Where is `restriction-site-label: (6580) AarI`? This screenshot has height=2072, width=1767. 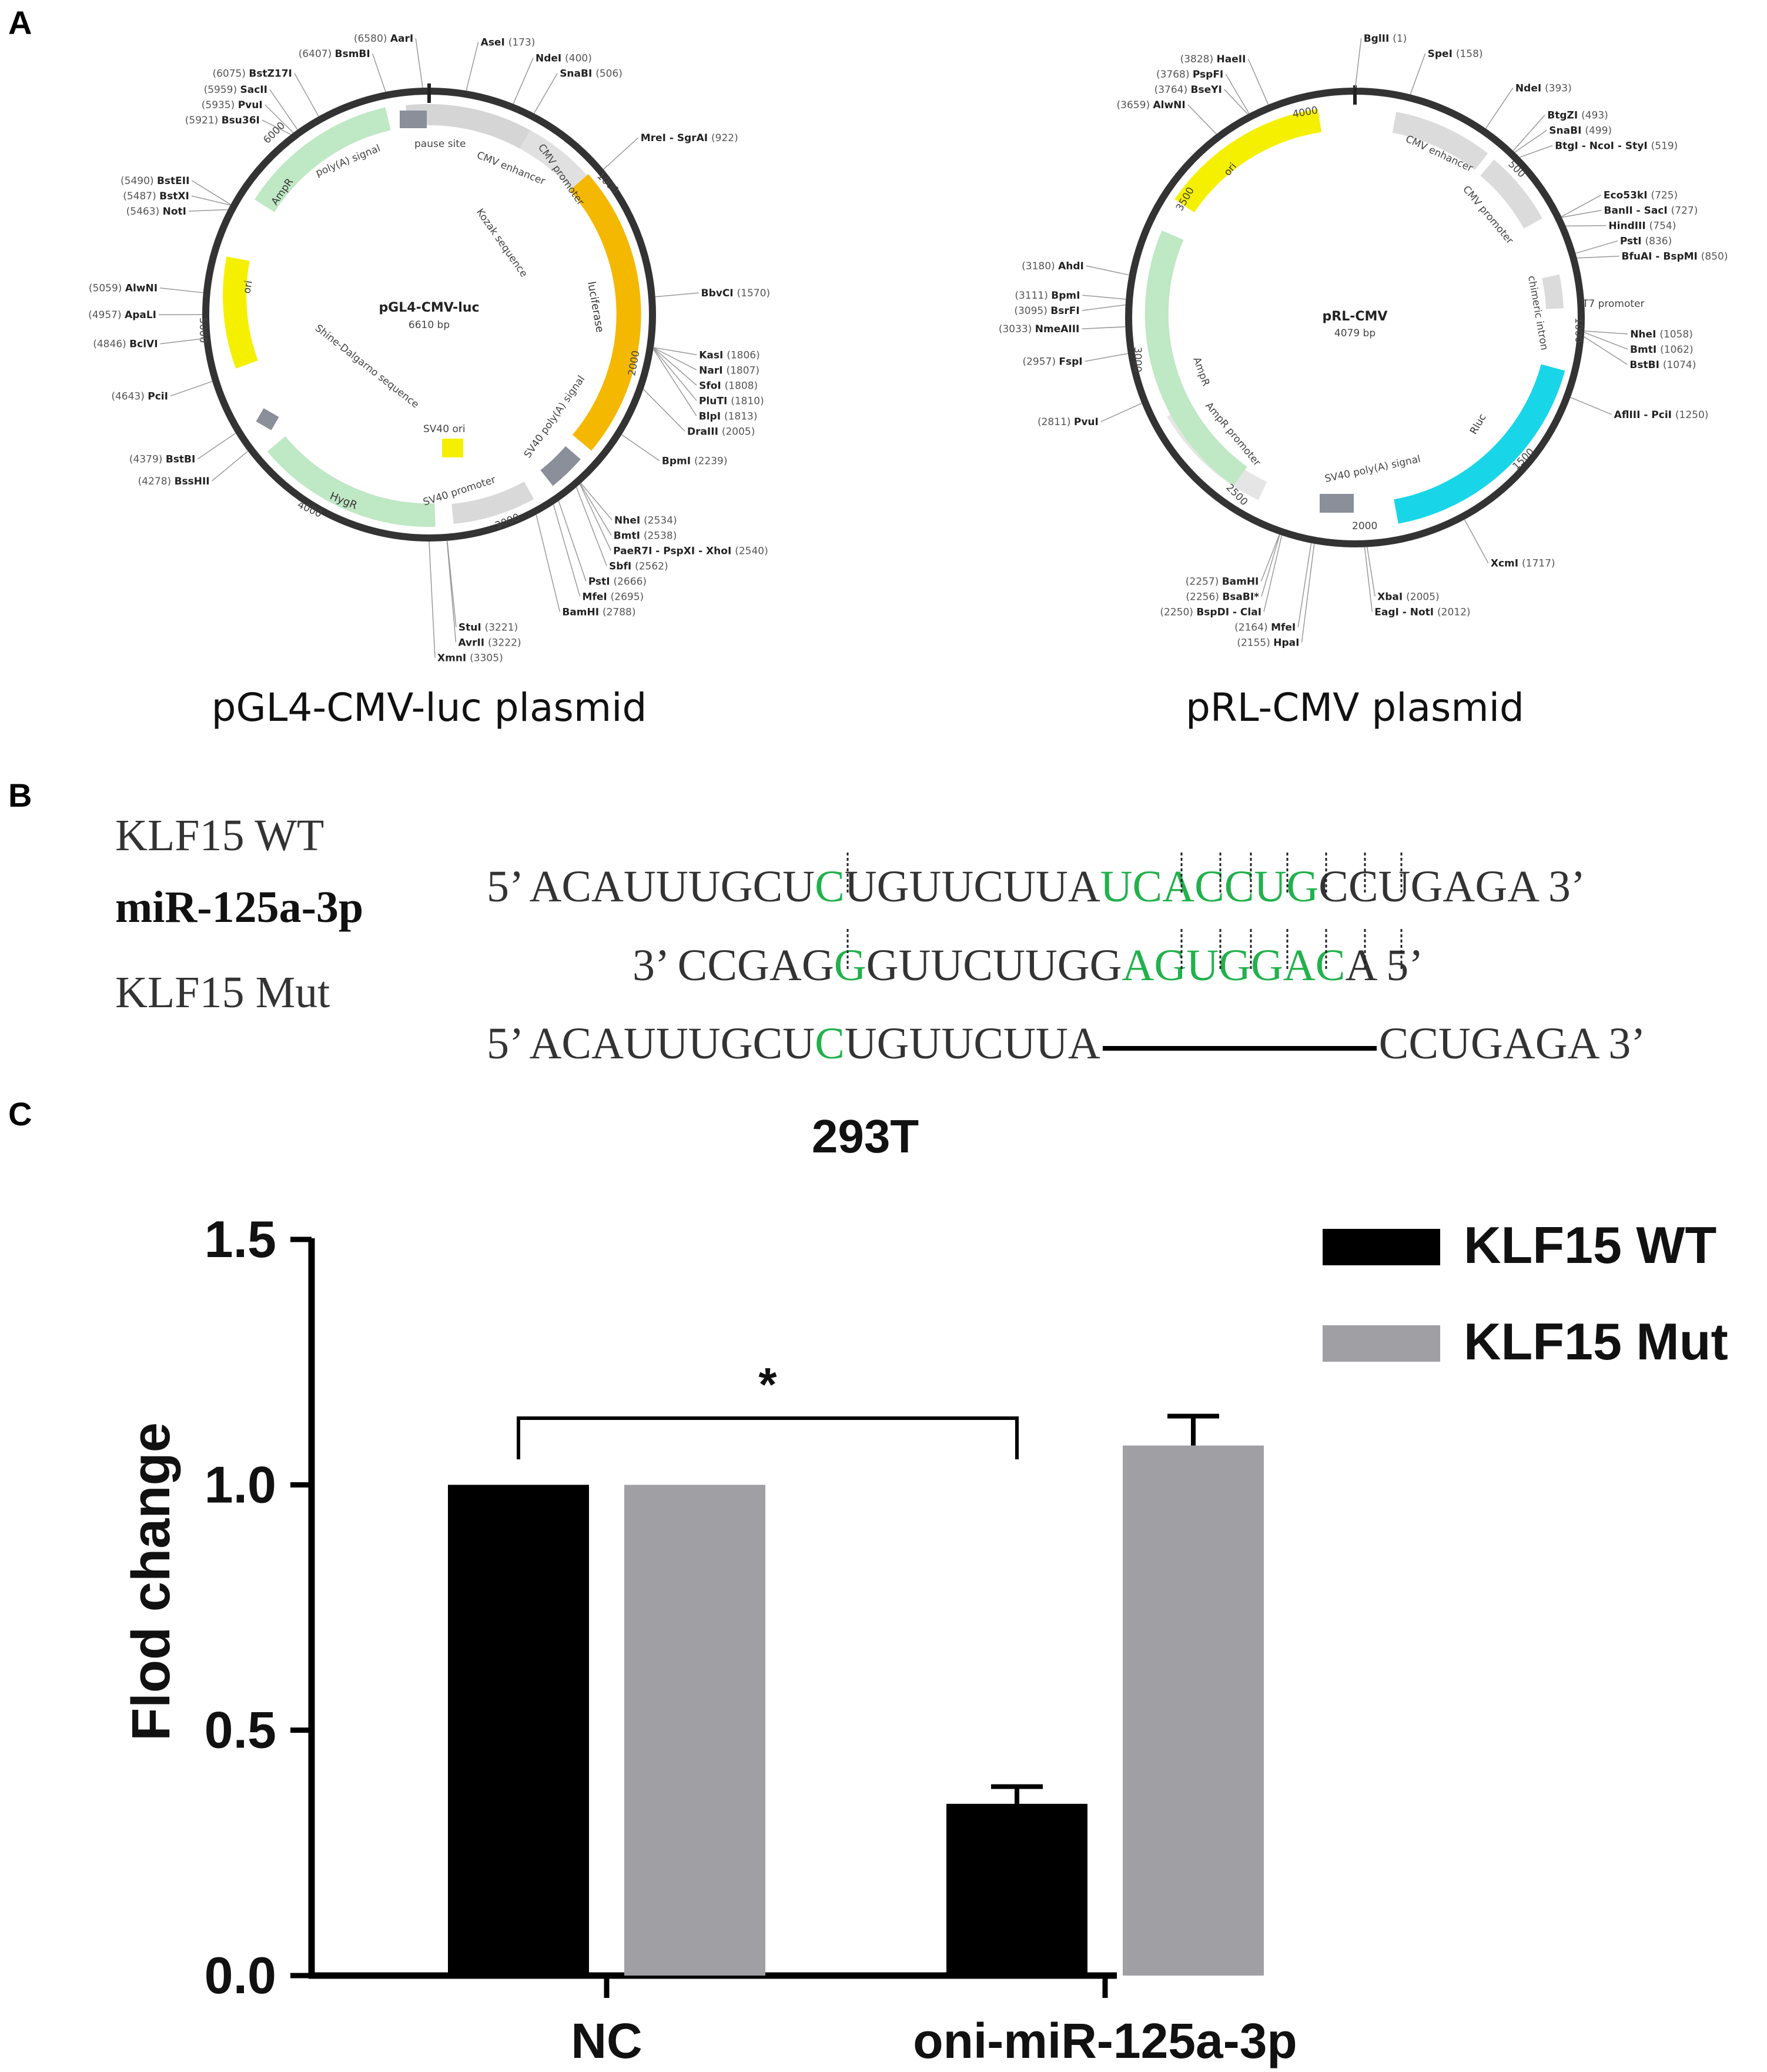 restriction-site-label: (6580) AarI is located at coordinates (383, 39).